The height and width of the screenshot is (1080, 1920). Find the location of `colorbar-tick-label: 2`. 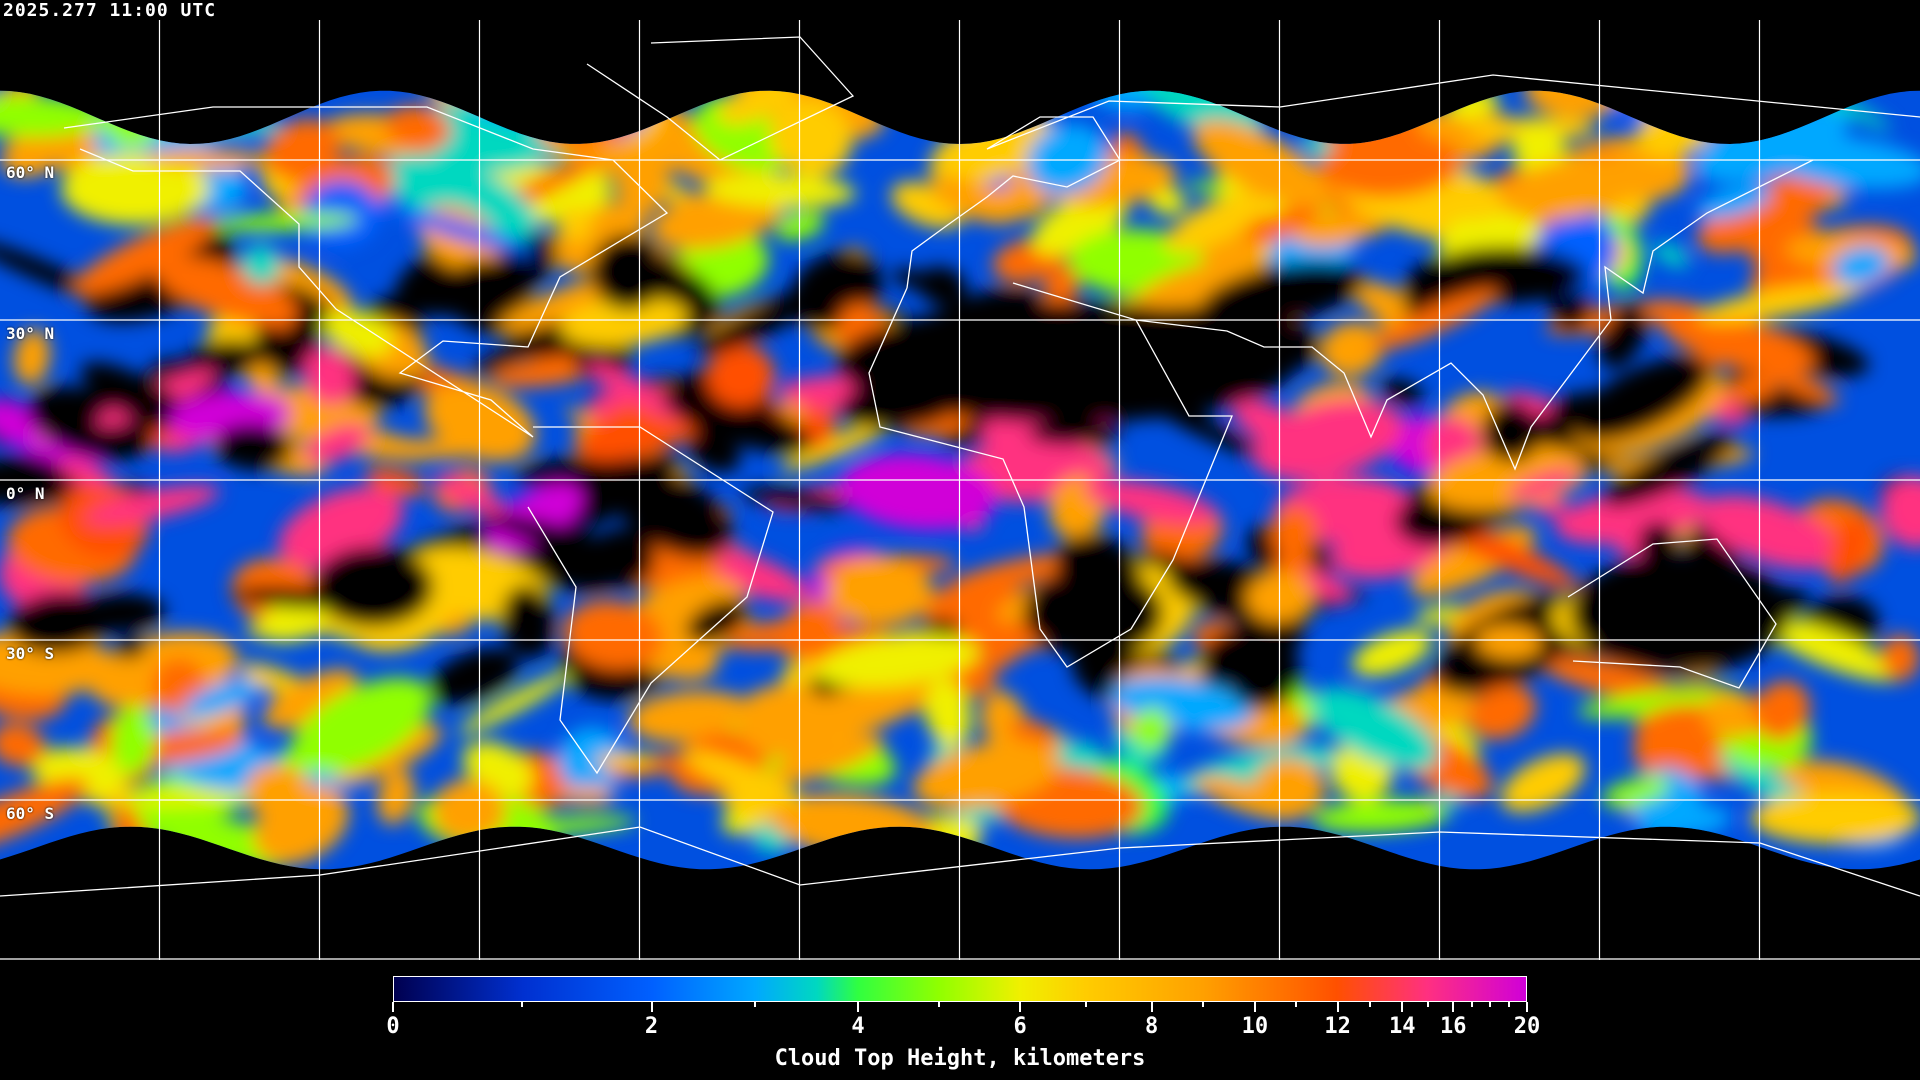

colorbar-tick-label: 2 is located at coordinates (651, 1026).